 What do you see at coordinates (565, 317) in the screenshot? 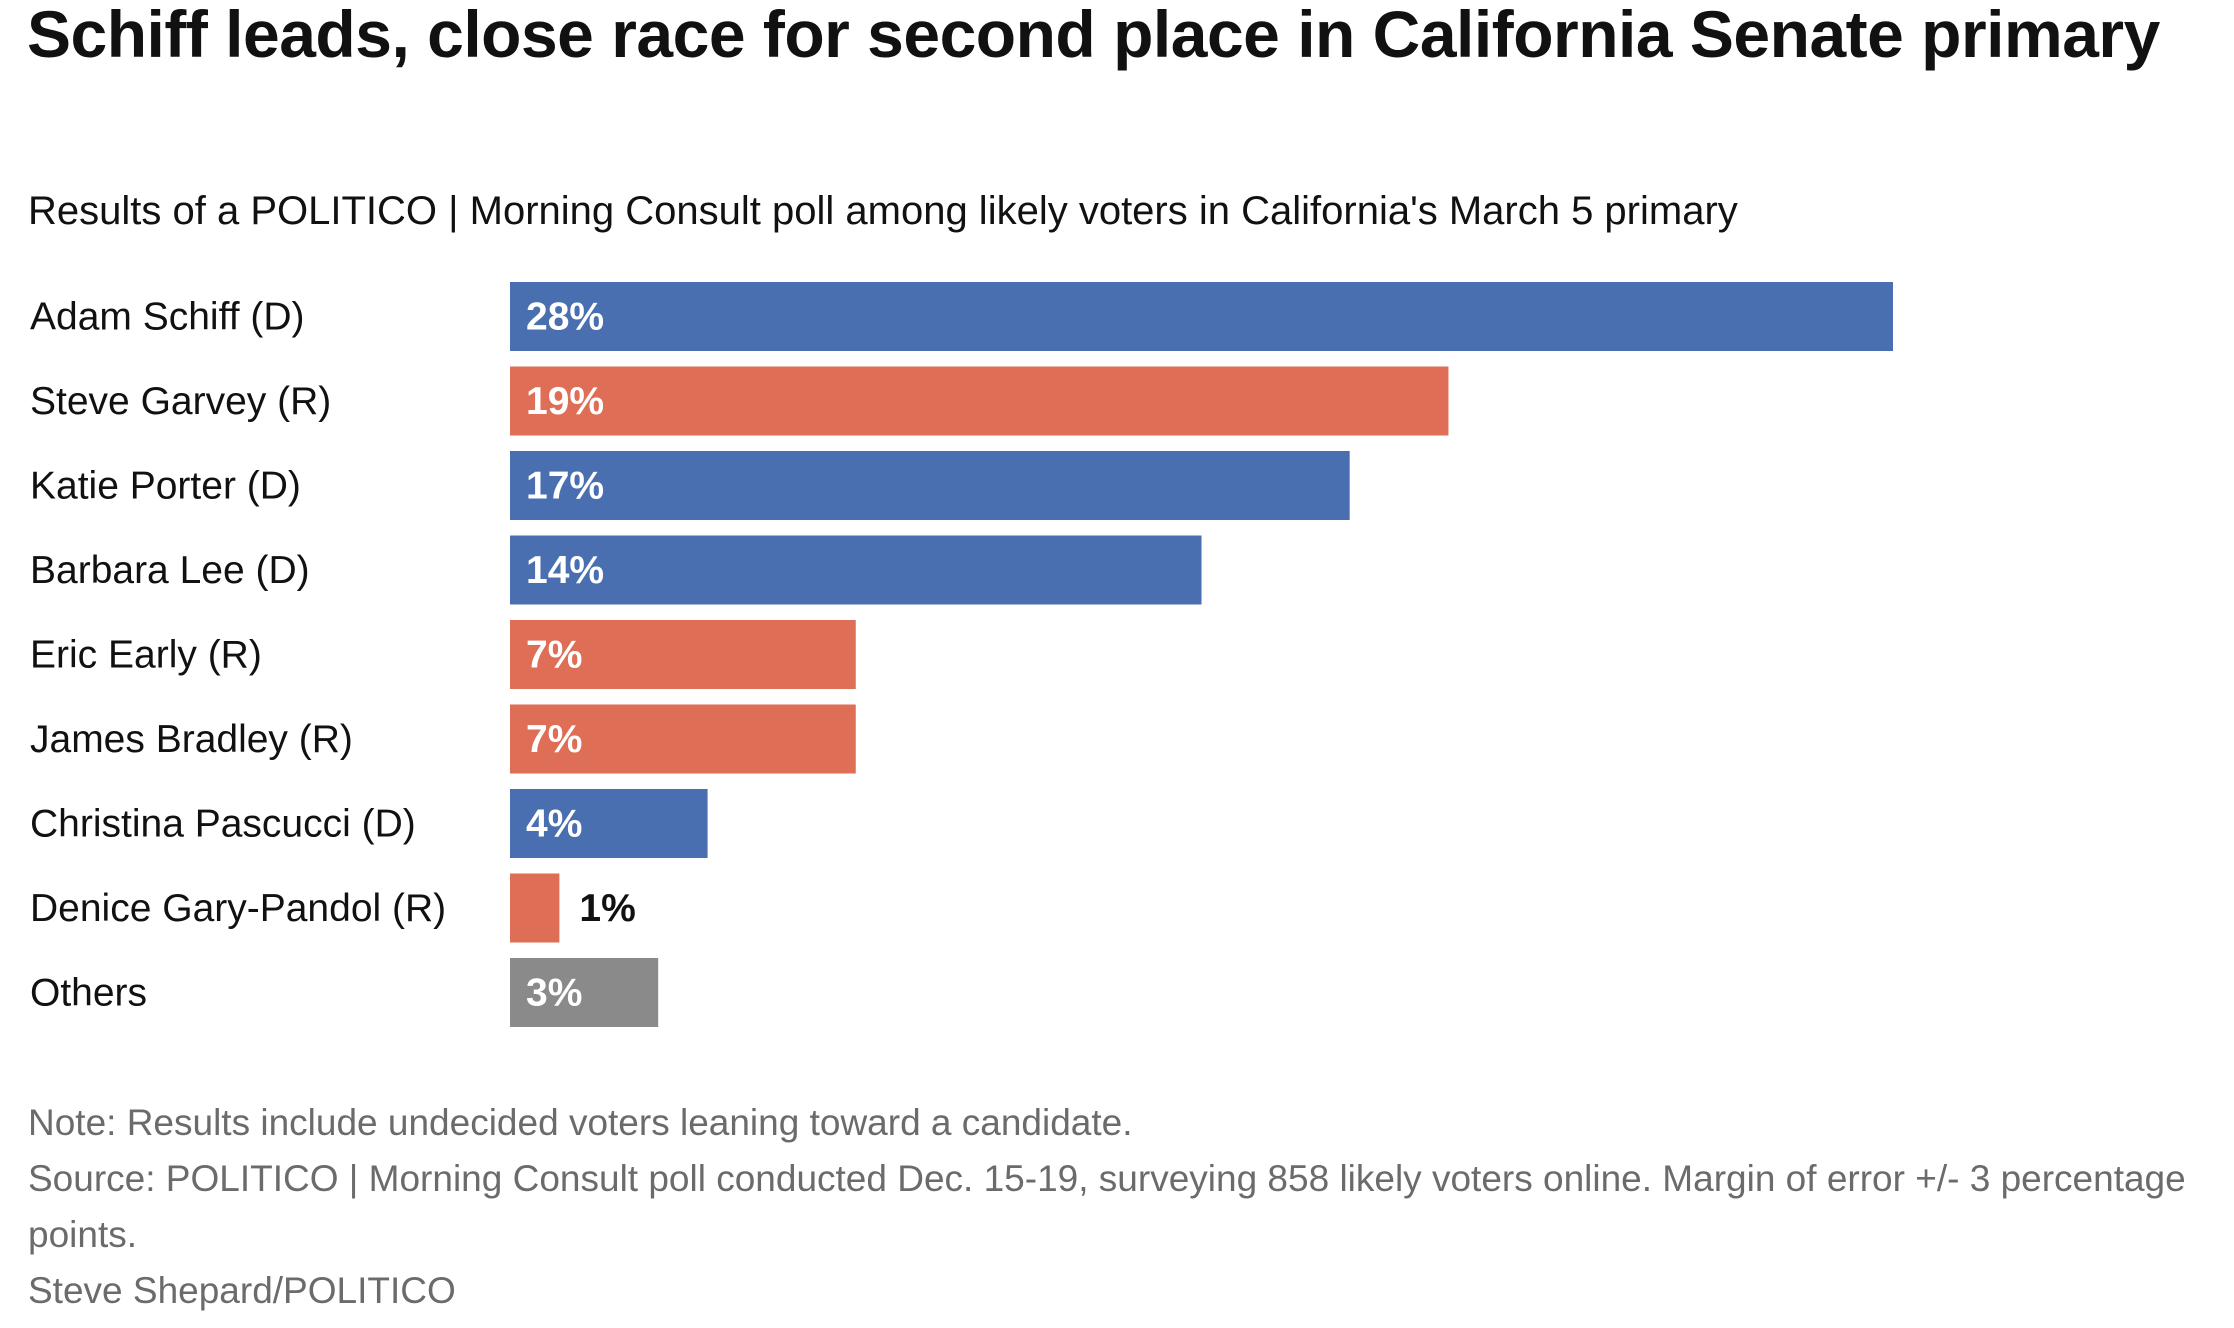
I see `value-label: 28%` at bounding box center [565, 317].